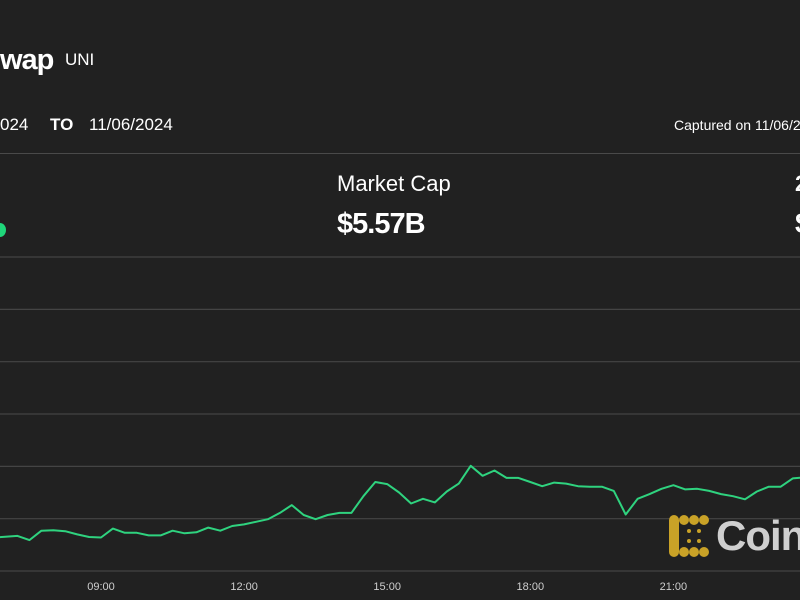 This screenshot has height=600, width=800. What do you see at coordinates (400, 503) in the screenshot?
I see `price-line` at bounding box center [400, 503].